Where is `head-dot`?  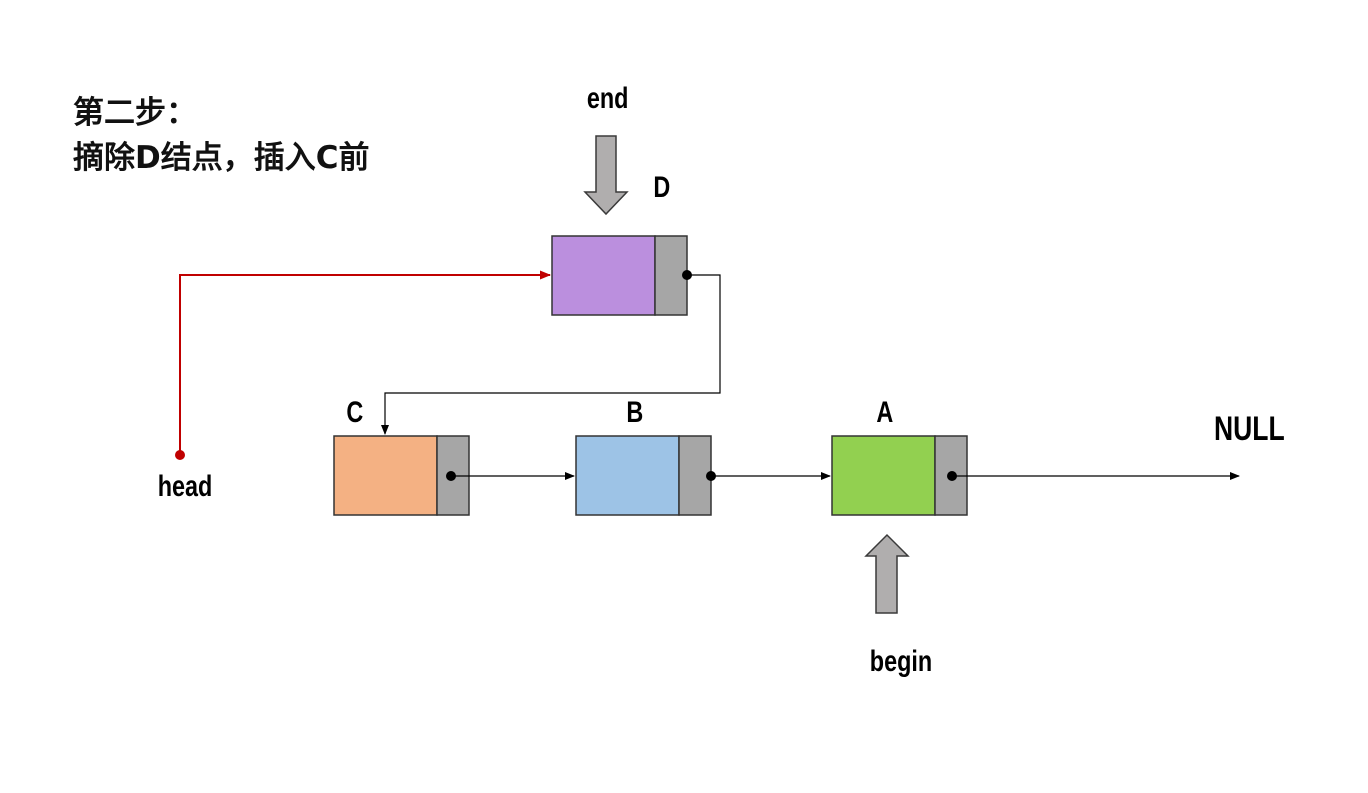
head-dot is located at coordinates (180, 455).